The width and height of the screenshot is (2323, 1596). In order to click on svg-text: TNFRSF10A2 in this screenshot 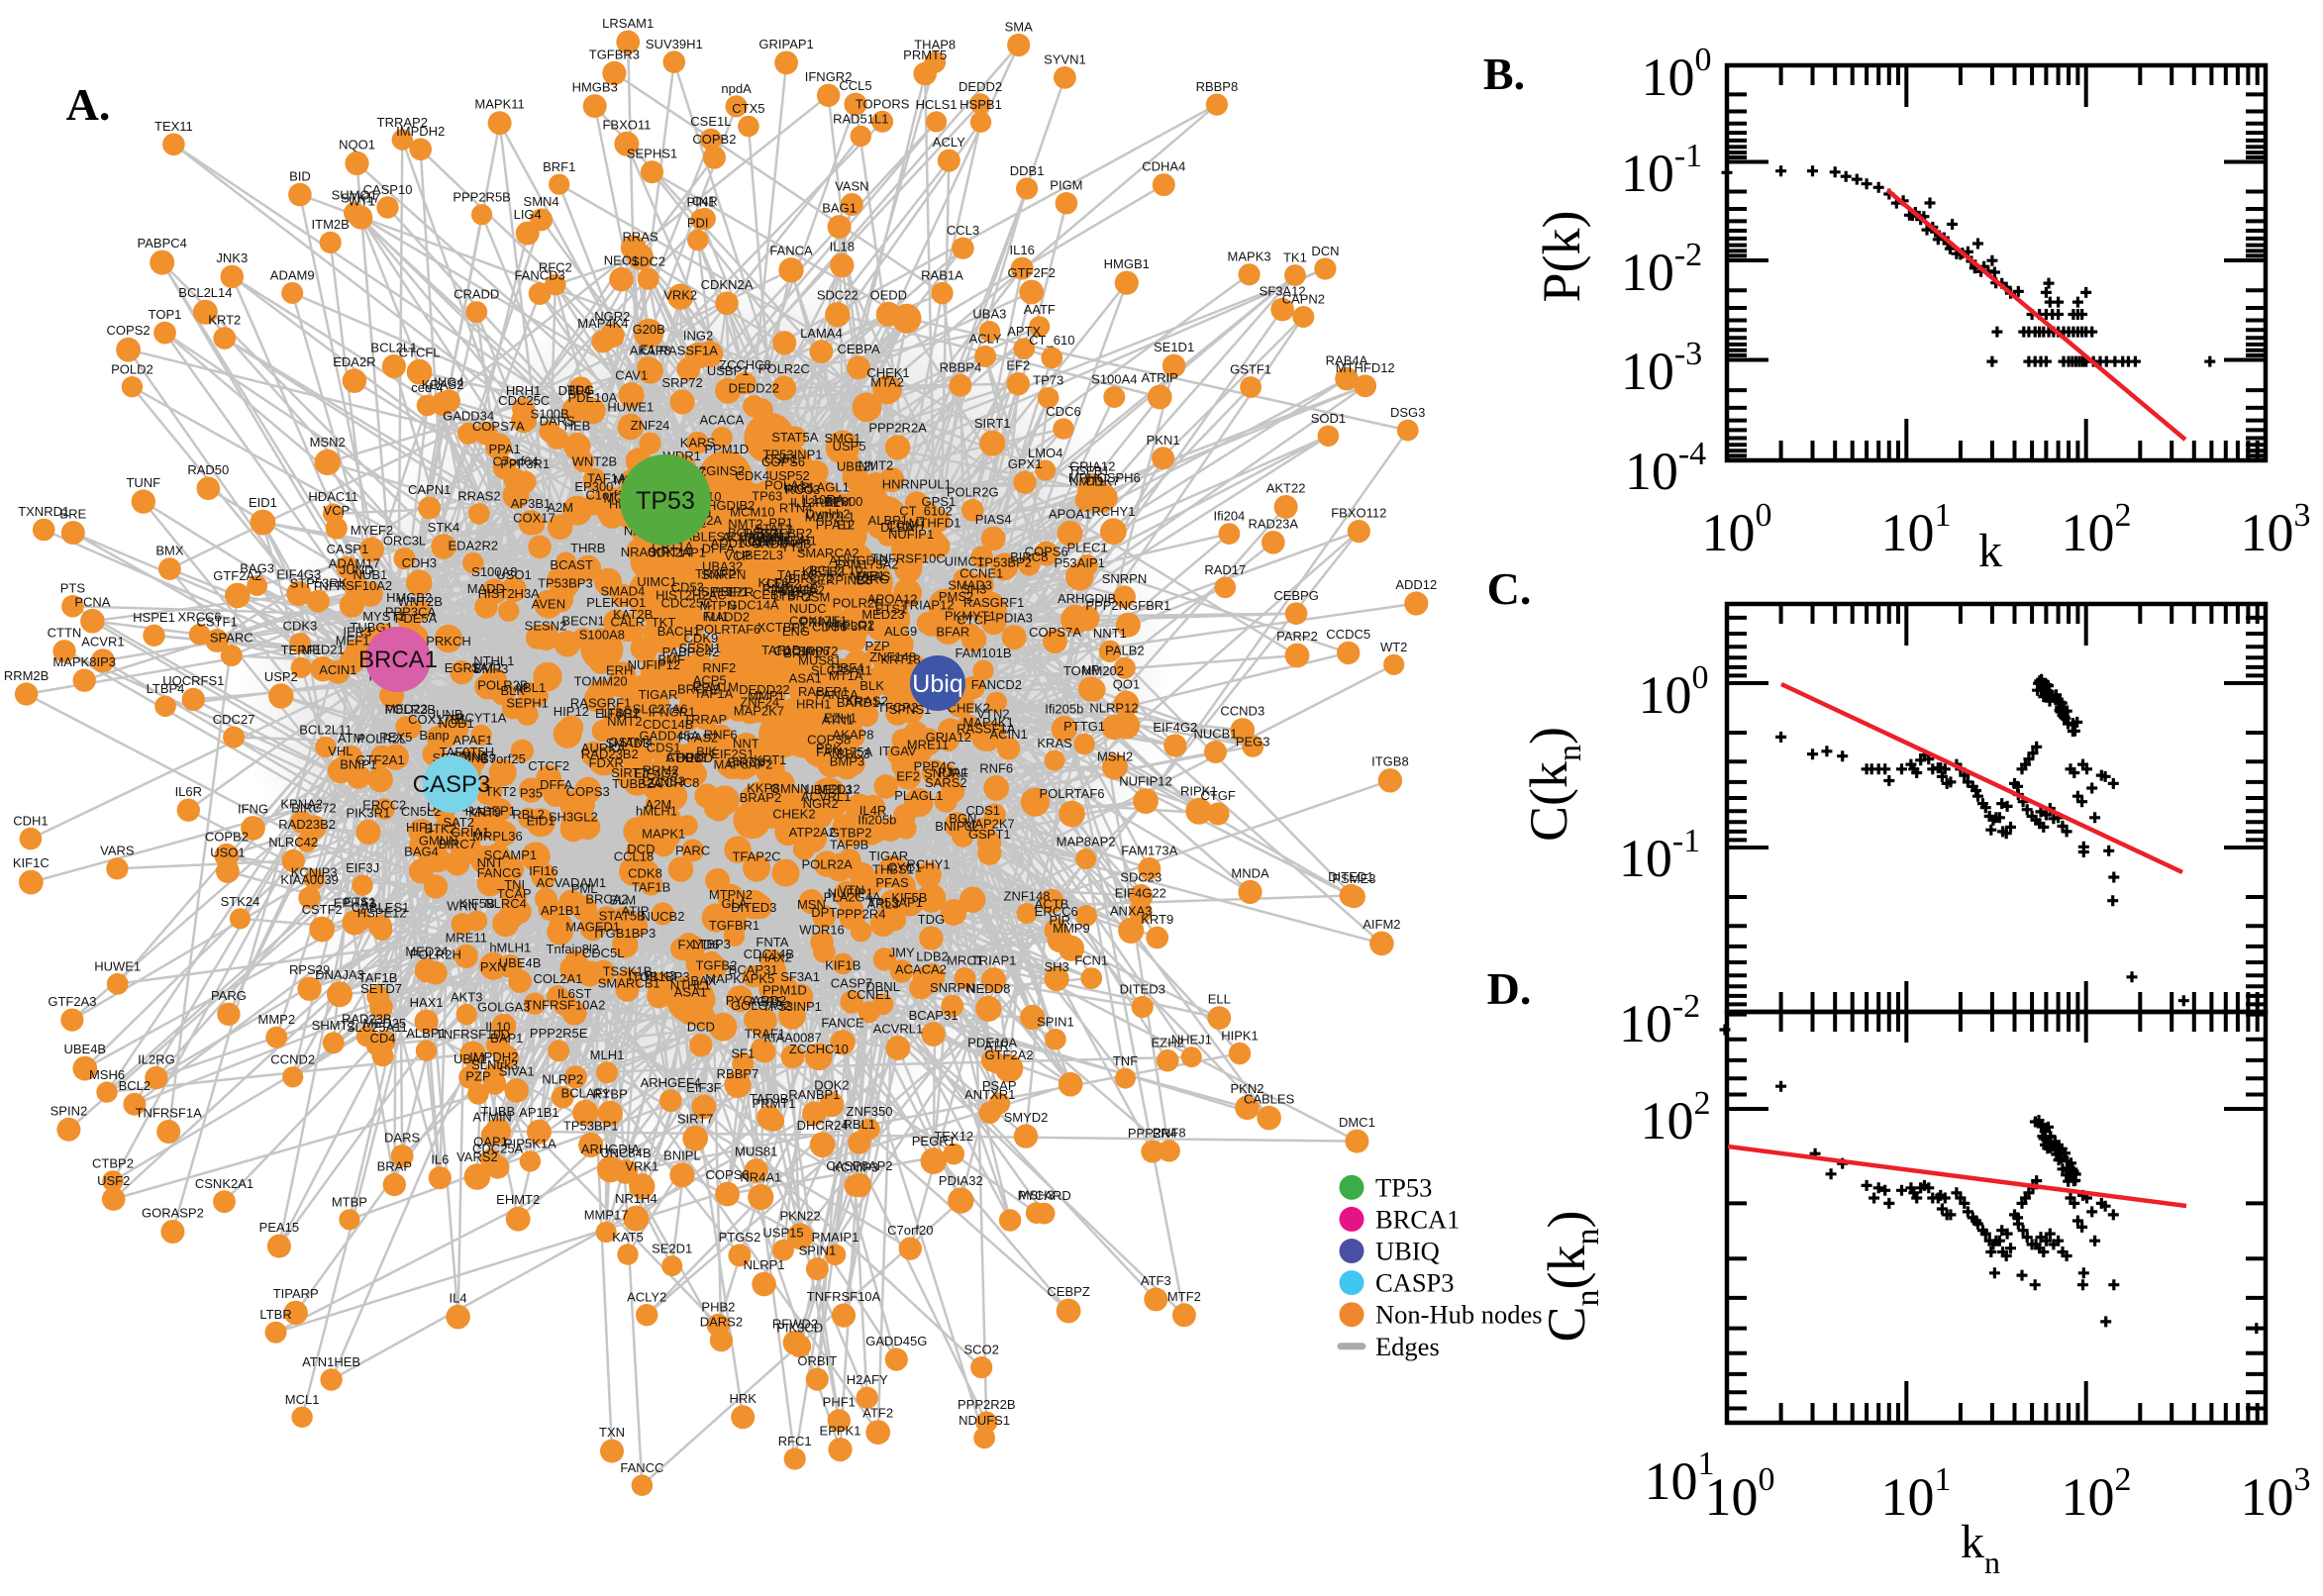, I will do `click(566, 1004)`.